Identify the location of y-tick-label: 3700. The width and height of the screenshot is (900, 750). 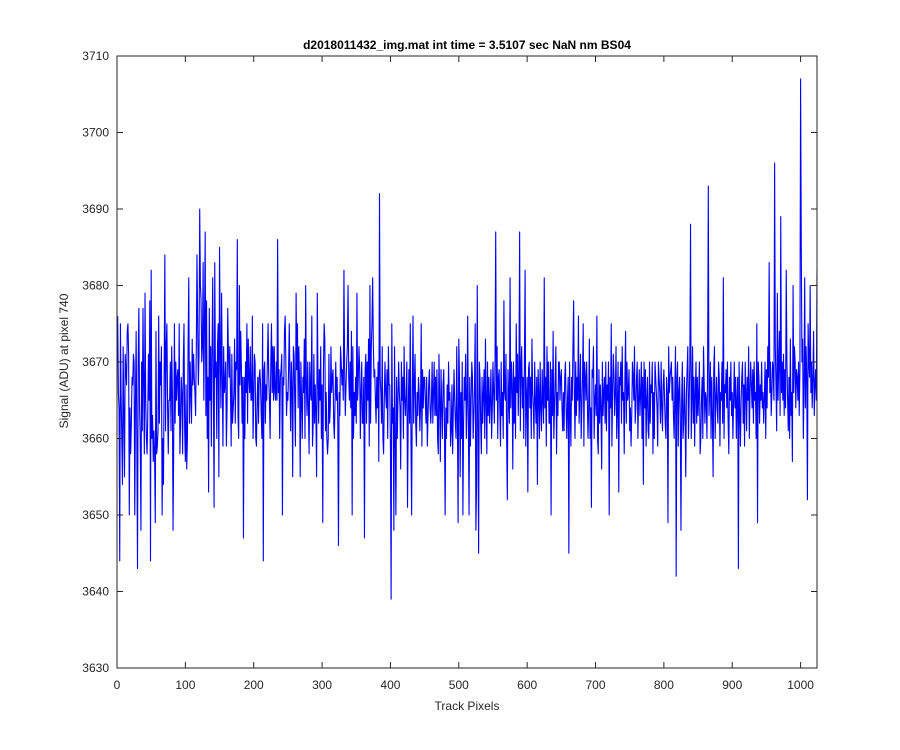
(95, 133).